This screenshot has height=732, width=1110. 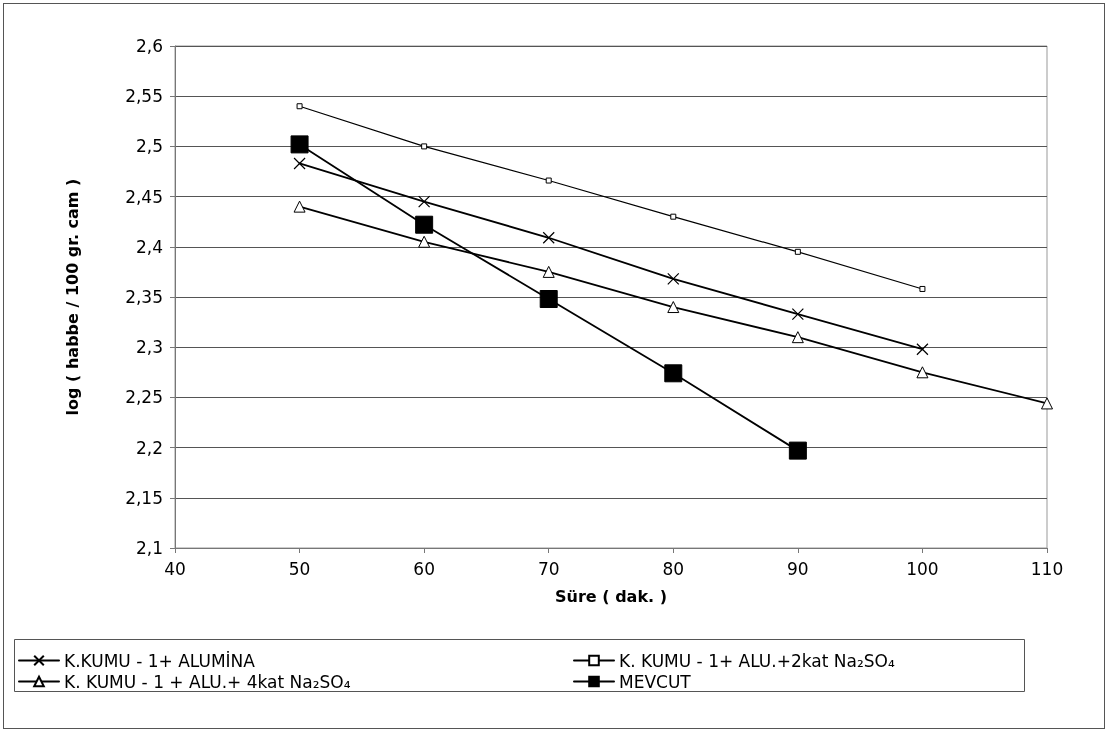 I want to click on x-tick-label: 70, so click(x=548, y=568).